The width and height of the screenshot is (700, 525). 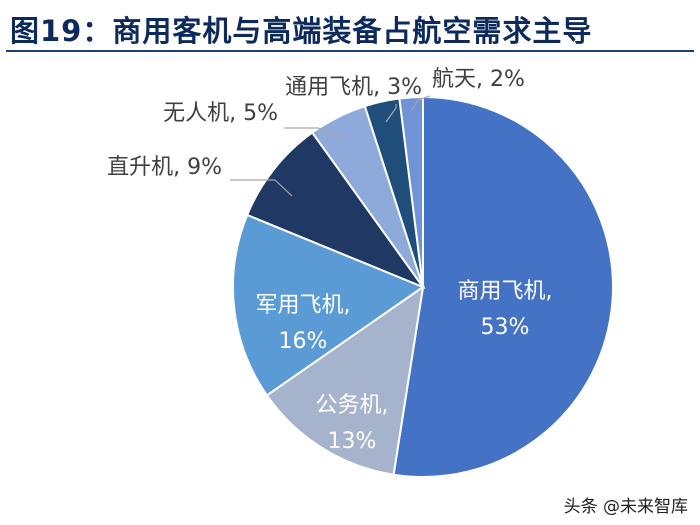 What do you see at coordinates (303, 305) in the screenshot?
I see `slice-label-2: 军用飞机,` at bounding box center [303, 305].